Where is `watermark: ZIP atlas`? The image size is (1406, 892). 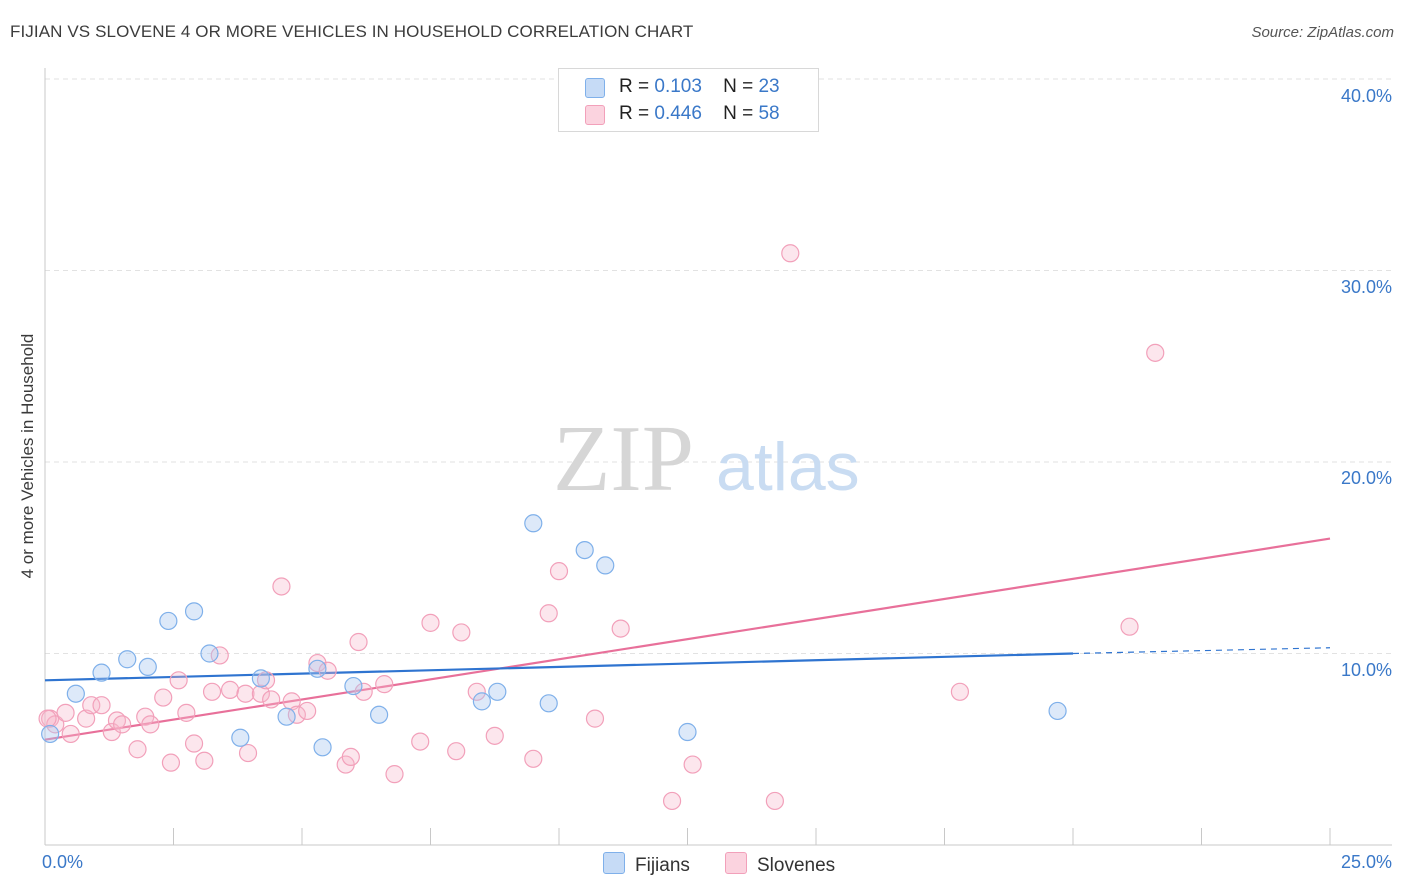
watermark: ZIP atlas is located at coordinates (706, 459).